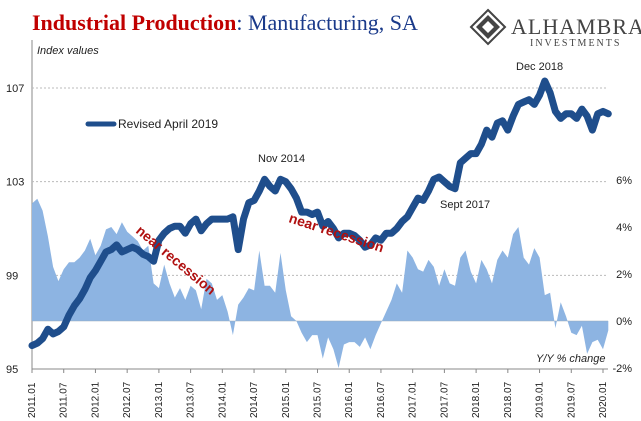  Describe the element at coordinates (576, 26) in the screenshot. I see `logo-name: ALHAMBRA` at that location.